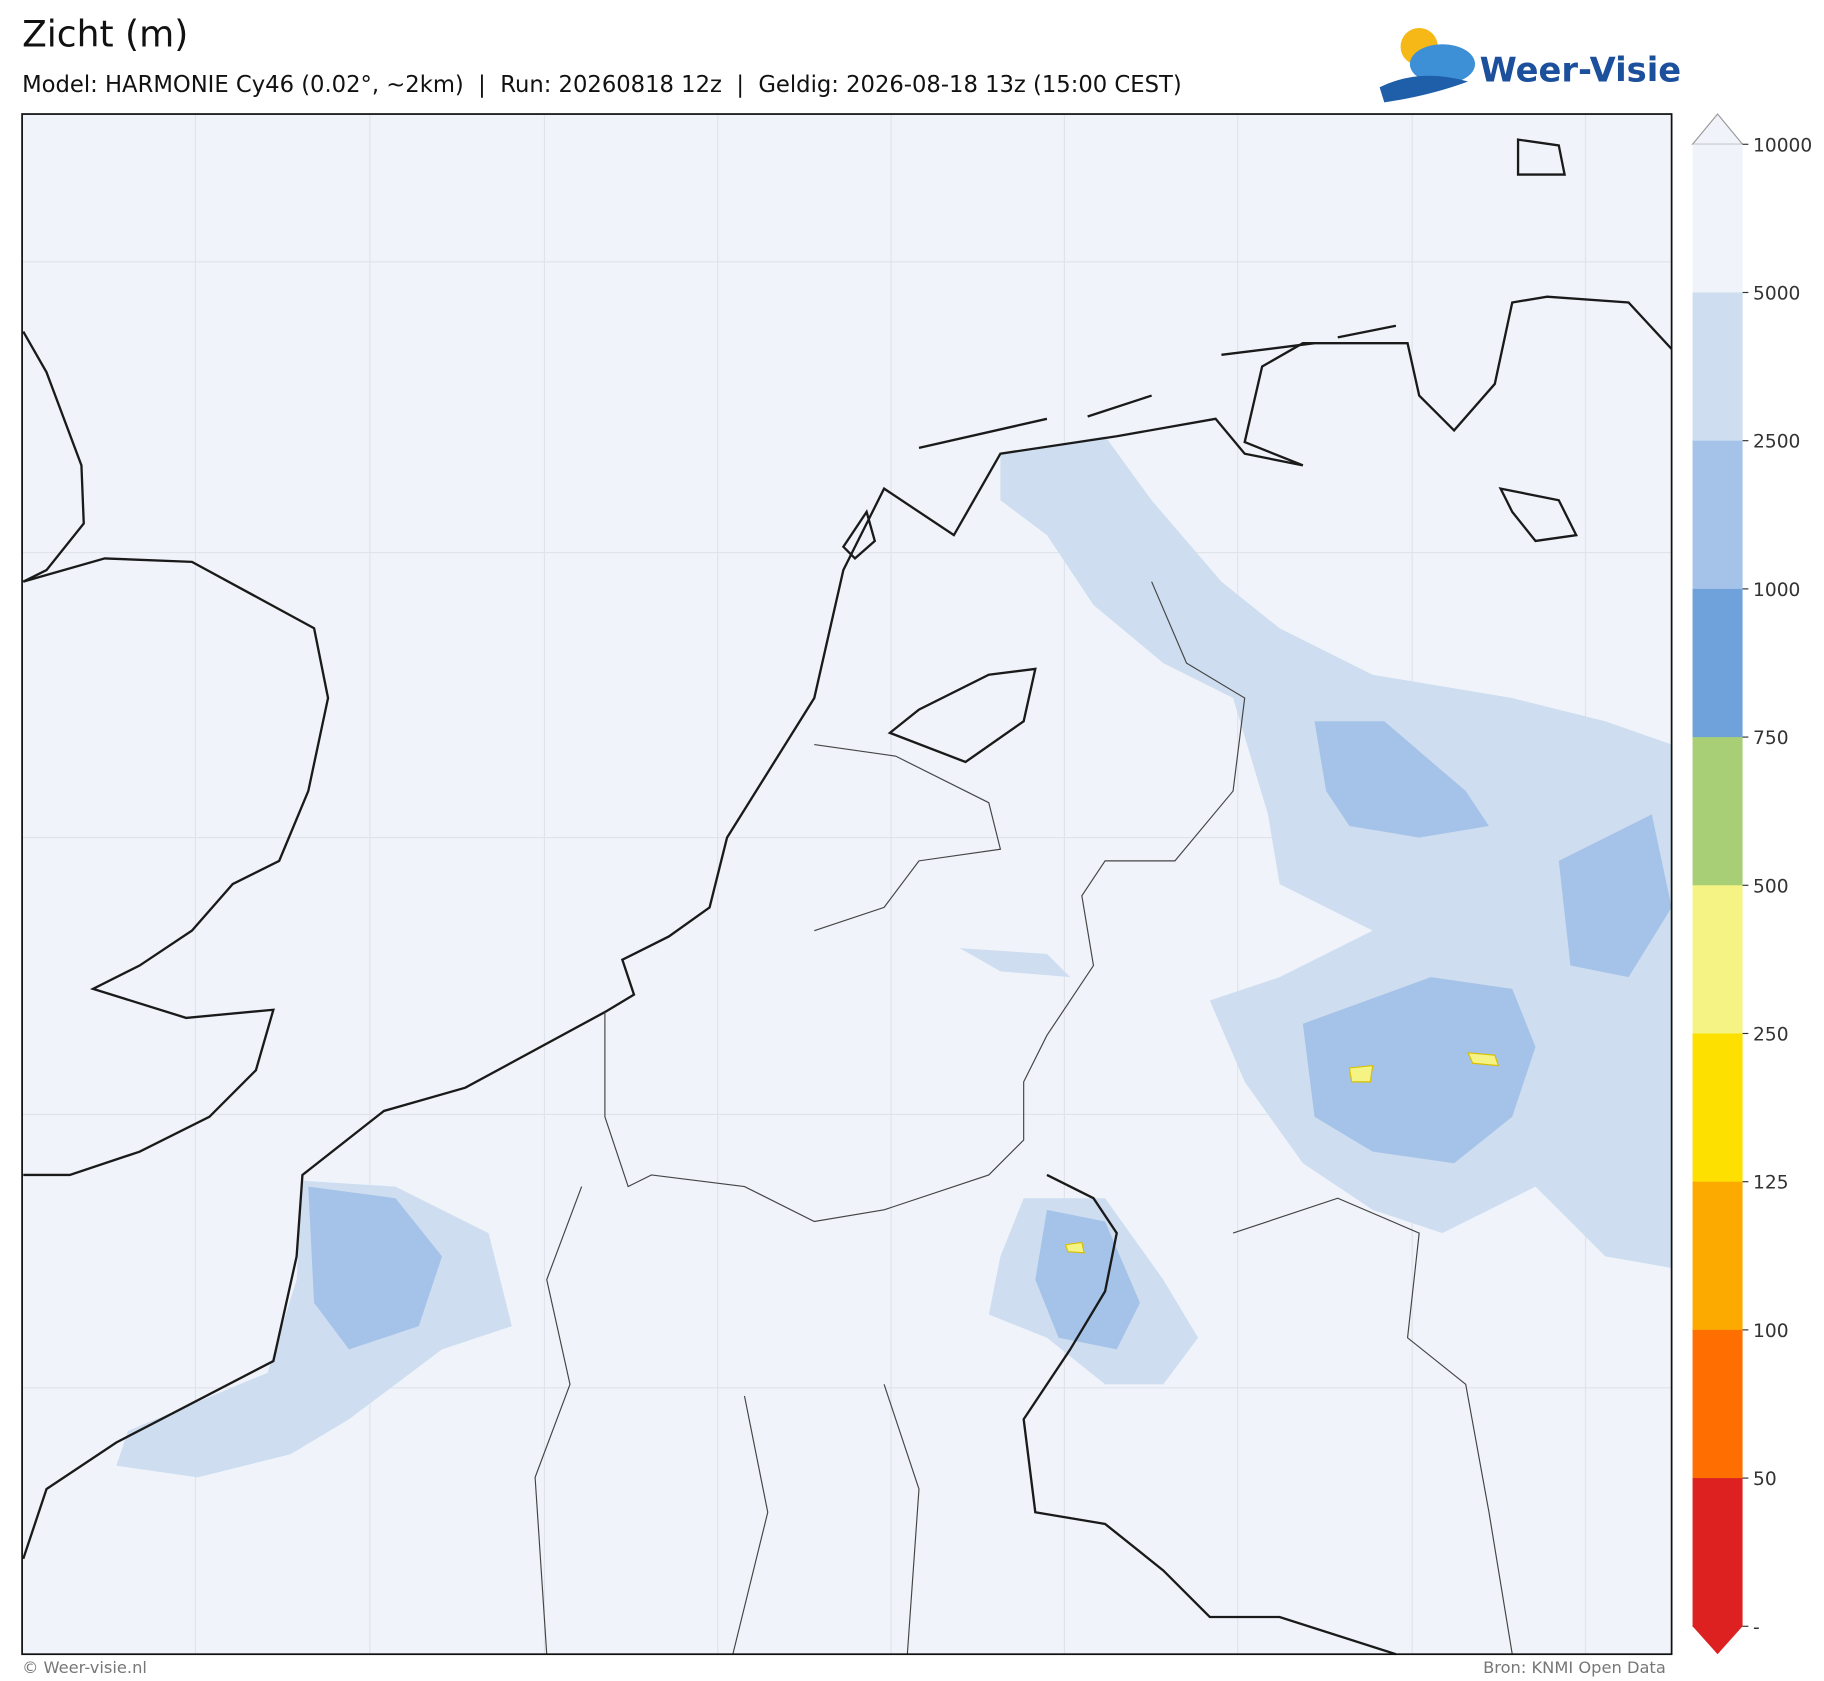 The image size is (1824, 1681). I want to click on footer-right: Bron: KNMI Open Data, so click(1574, 1667).